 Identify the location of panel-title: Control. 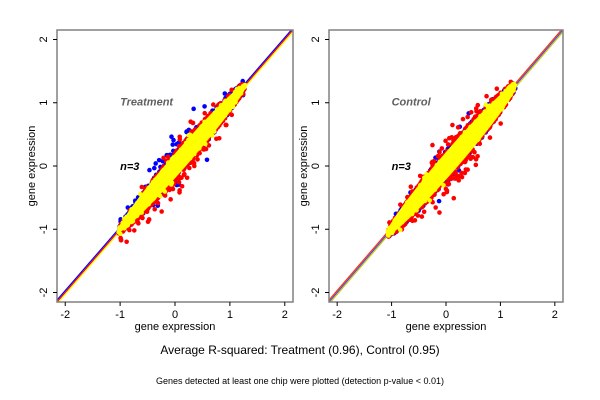
(412, 102).